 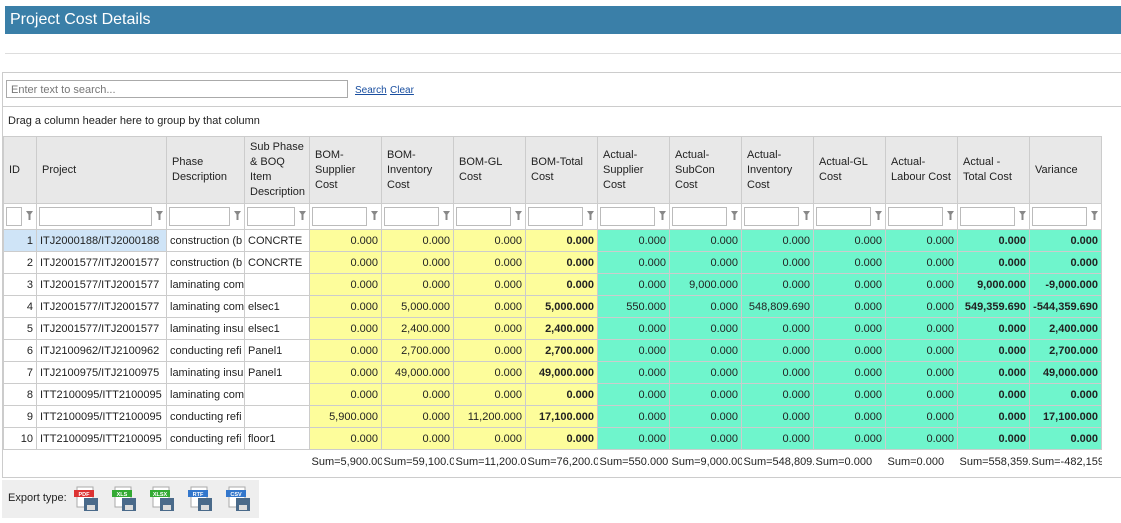 What do you see at coordinates (101, 170) in the screenshot?
I see `column-header: Project` at bounding box center [101, 170].